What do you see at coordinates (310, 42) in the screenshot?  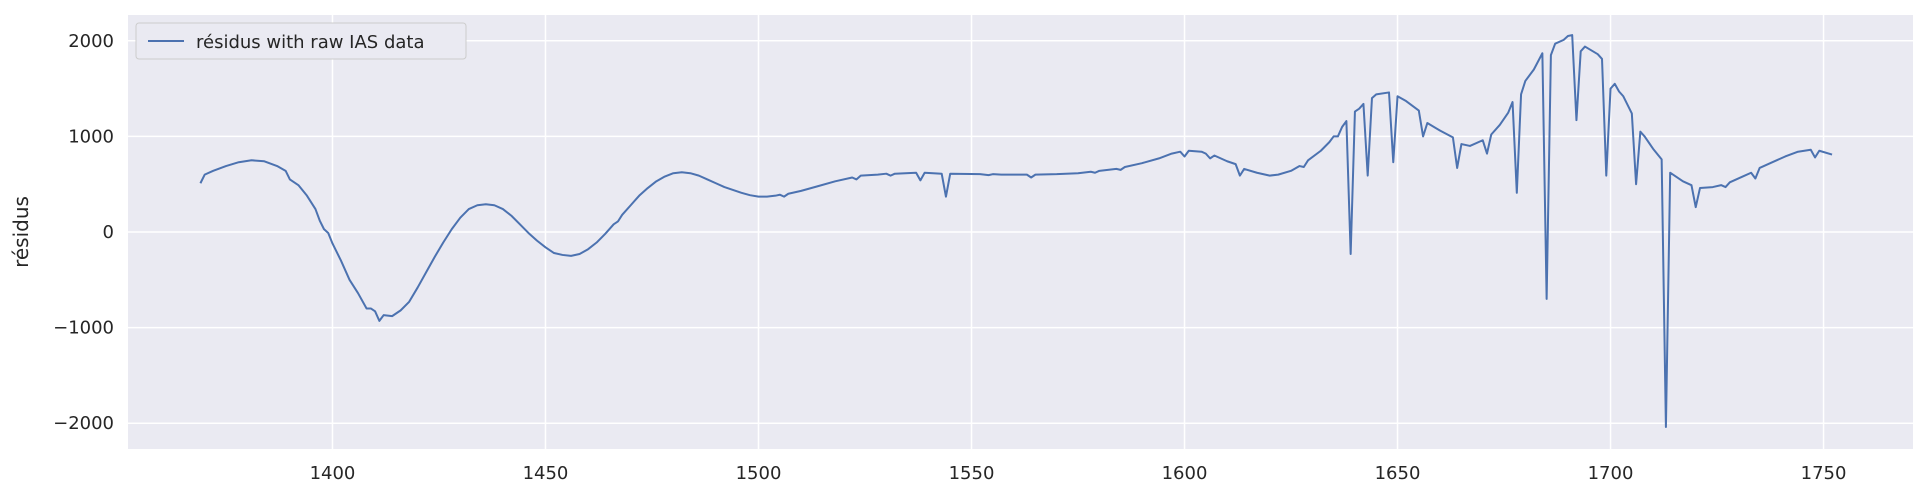 I see `legend-label: résidus with raw IAS data` at bounding box center [310, 42].